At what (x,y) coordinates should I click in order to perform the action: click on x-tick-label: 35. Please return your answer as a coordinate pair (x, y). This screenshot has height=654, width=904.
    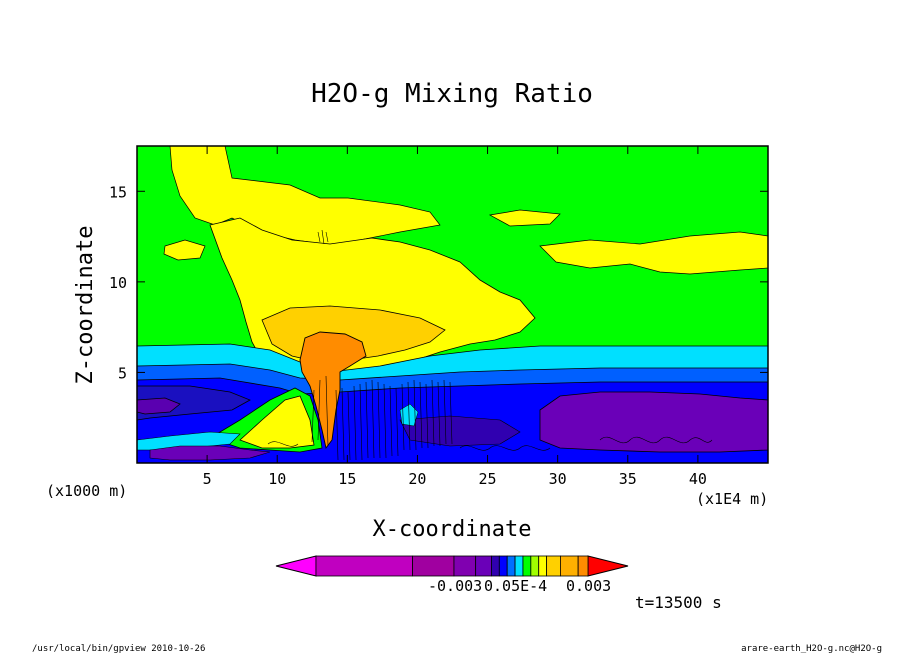
    Looking at the image, I should click on (628, 479).